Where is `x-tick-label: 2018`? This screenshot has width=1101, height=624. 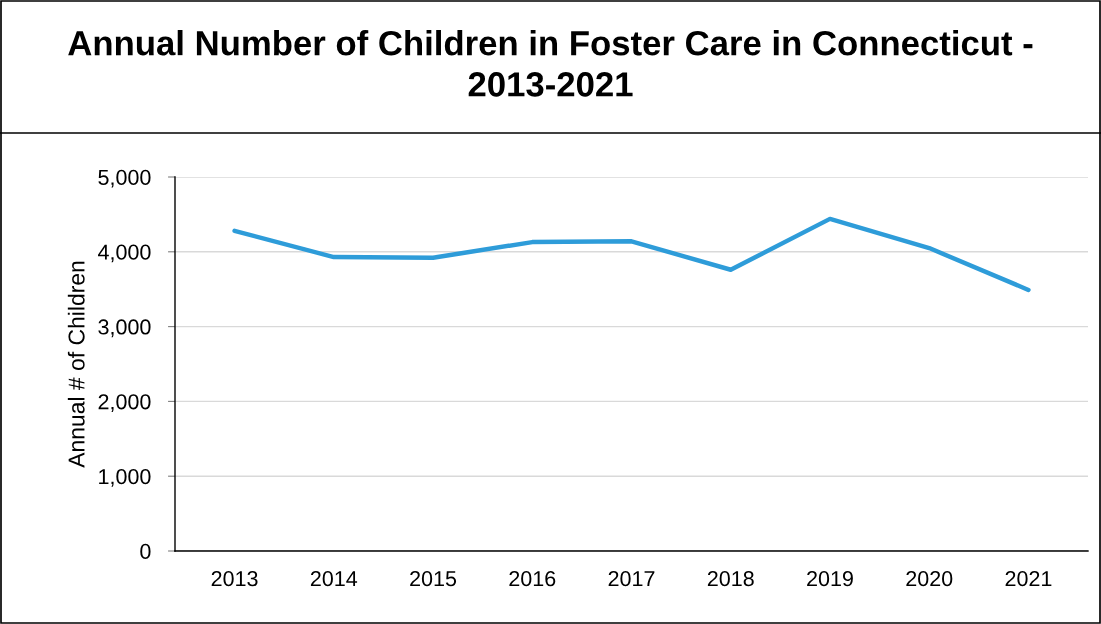
x-tick-label: 2018 is located at coordinates (730, 579).